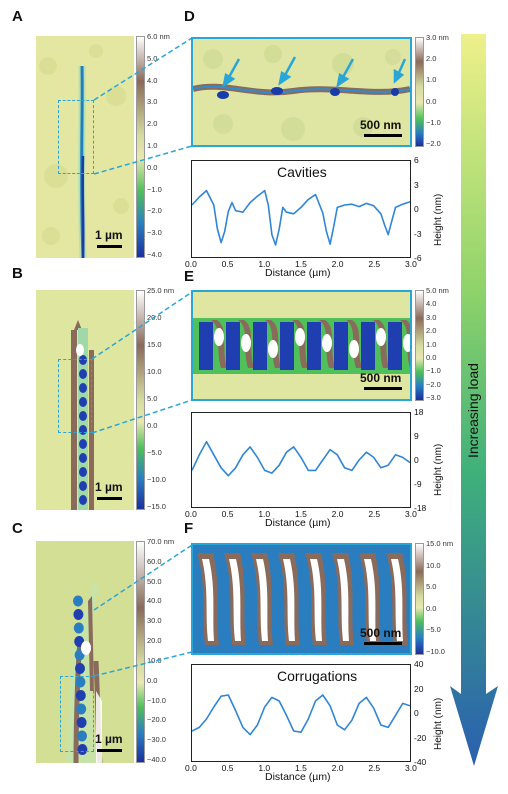  I want to click on colorbar-tick-e: 4.0, so click(431, 304).